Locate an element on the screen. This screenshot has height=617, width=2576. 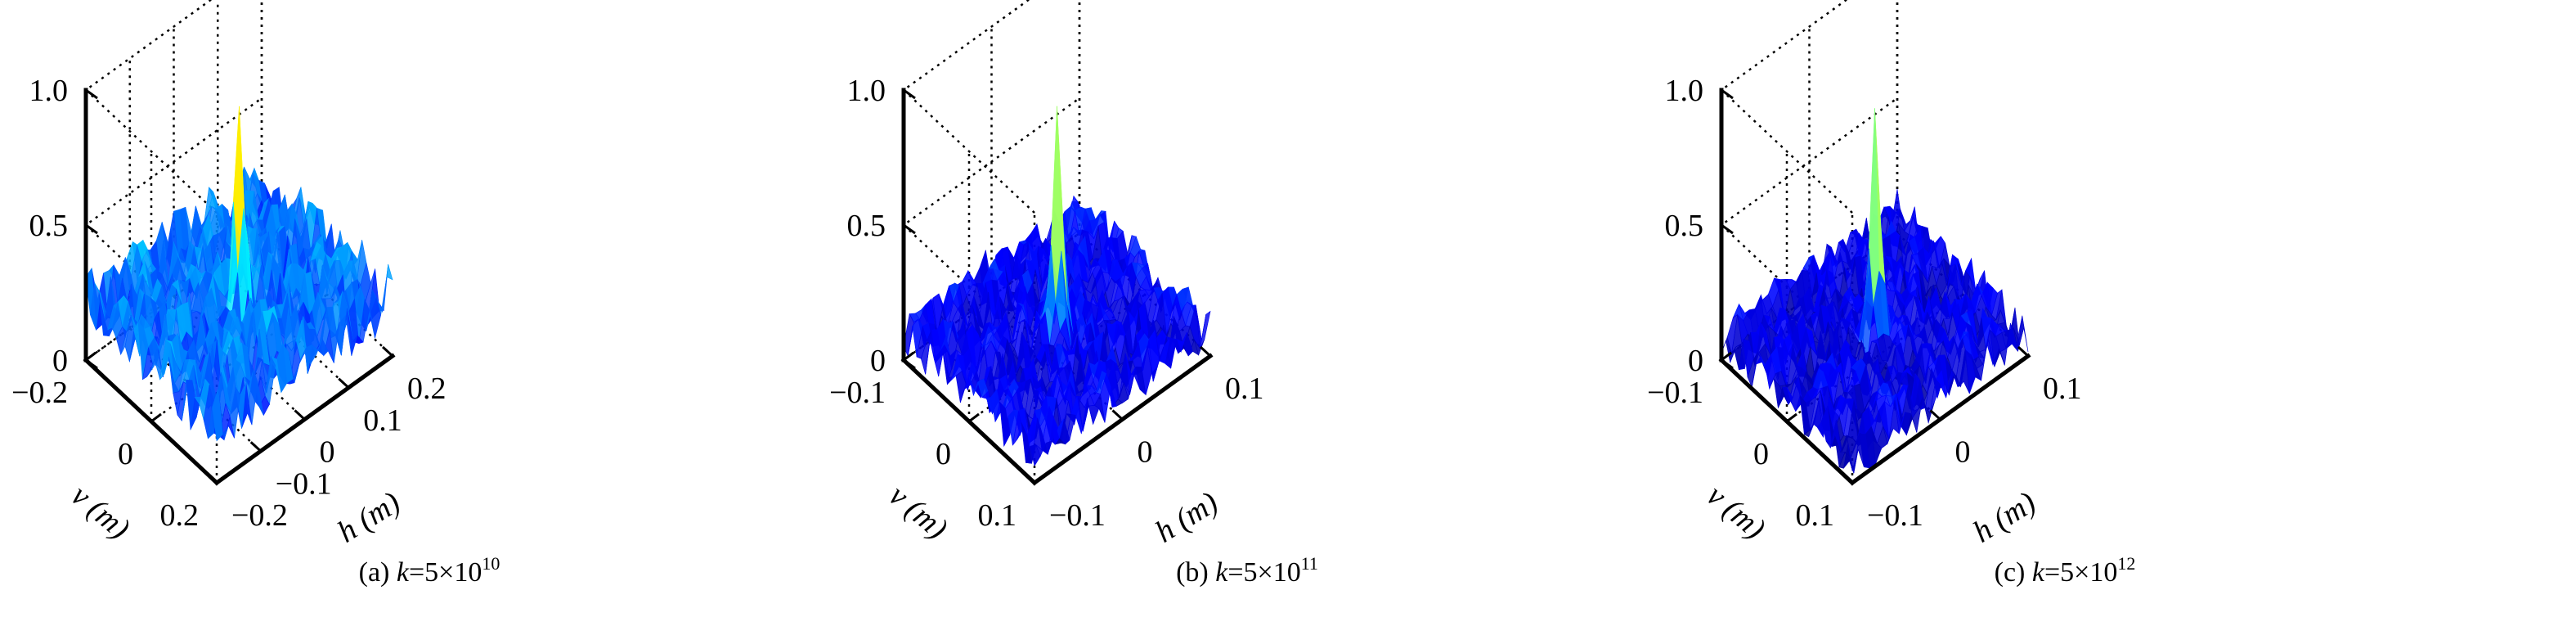
caption-exponent: 10 is located at coordinates (491, 563).